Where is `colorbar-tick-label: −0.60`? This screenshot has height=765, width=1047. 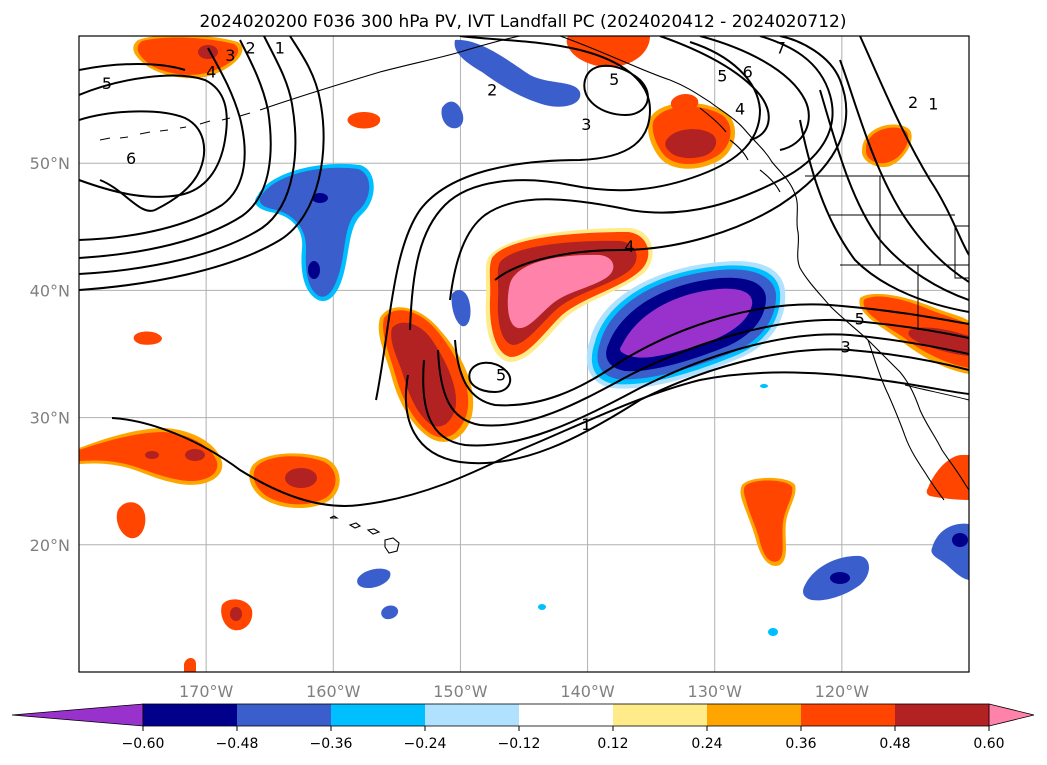
colorbar-tick-label: −0.60 is located at coordinates (143, 744).